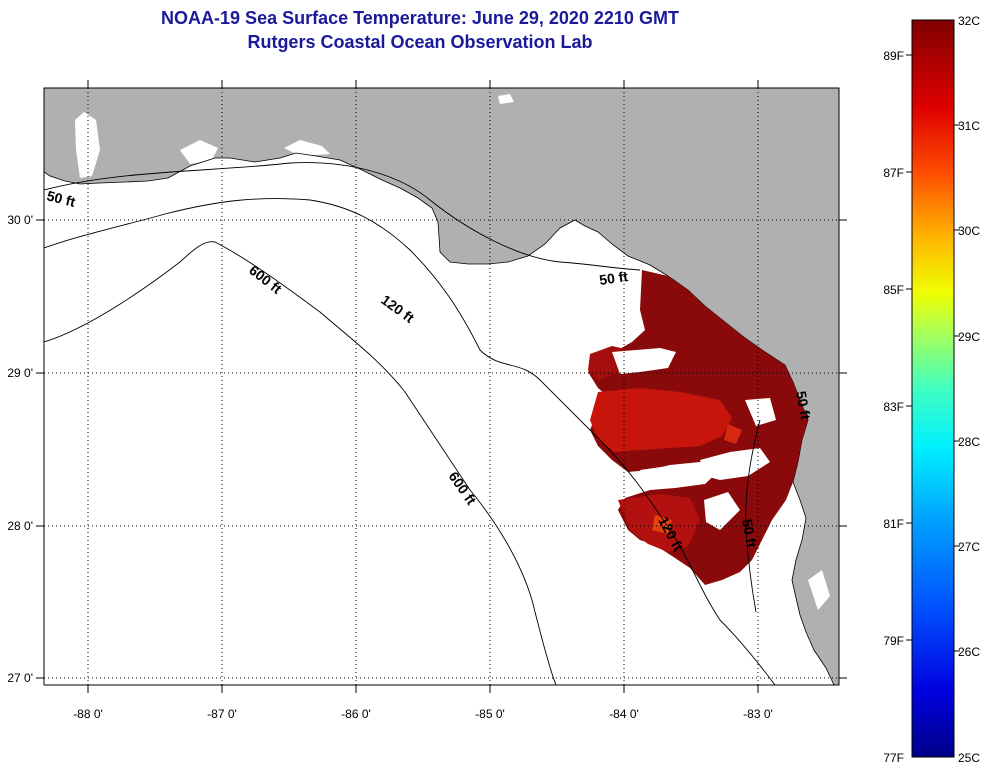  Describe the element at coordinates (933, 353) in the screenshot. I see `colorbar-ticks` at that location.